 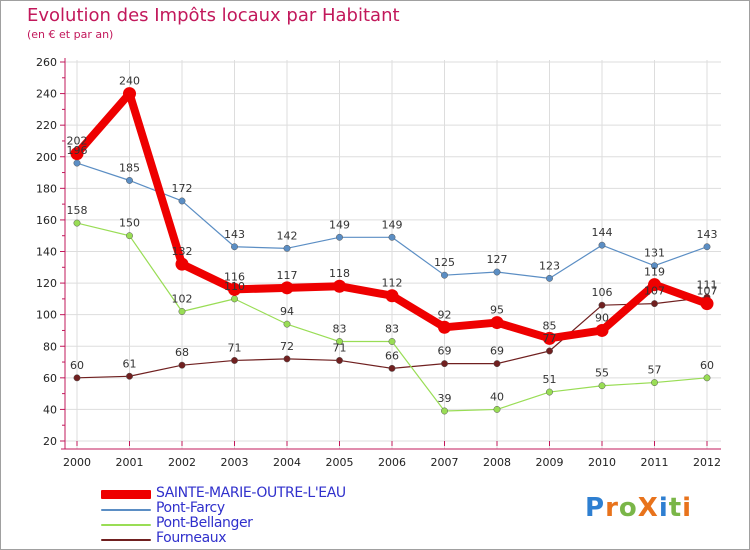 I want to click on data-label: 123, so click(x=549, y=265).